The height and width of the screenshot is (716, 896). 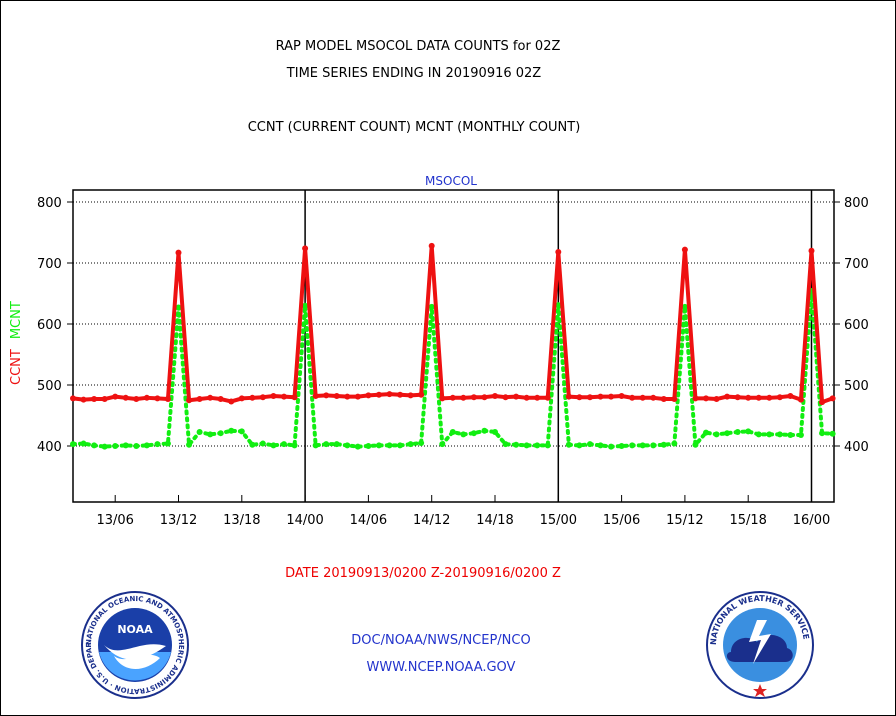 What do you see at coordinates (441, 640) in the screenshot?
I see `agency-label: DOC/NOAA/NWS/NCEP/NCO` at bounding box center [441, 640].